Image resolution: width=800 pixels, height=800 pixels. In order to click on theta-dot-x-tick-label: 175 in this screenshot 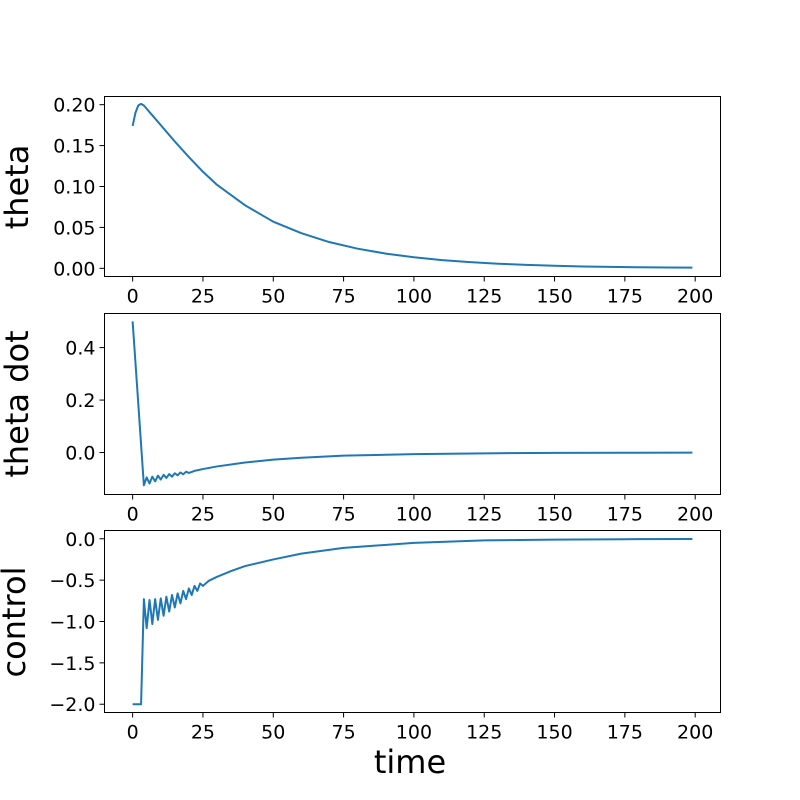, I will do `click(625, 515)`.